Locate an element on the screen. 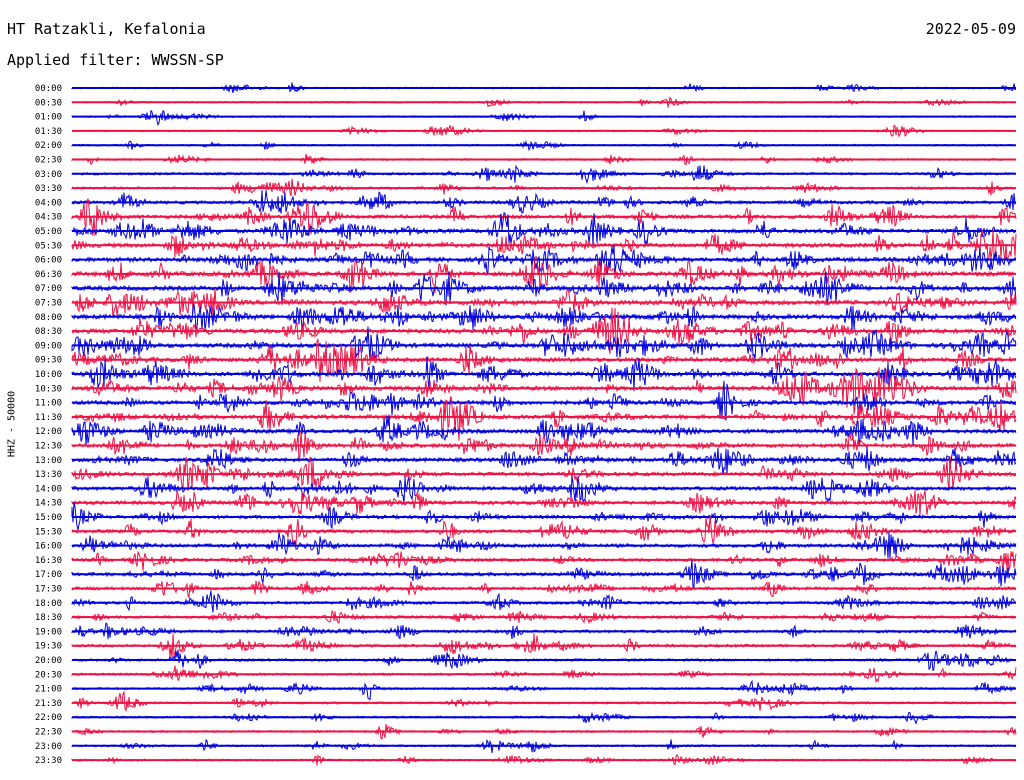 This screenshot has height=780, width=1024. time-label: 01:00 is located at coordinates (48, 118).